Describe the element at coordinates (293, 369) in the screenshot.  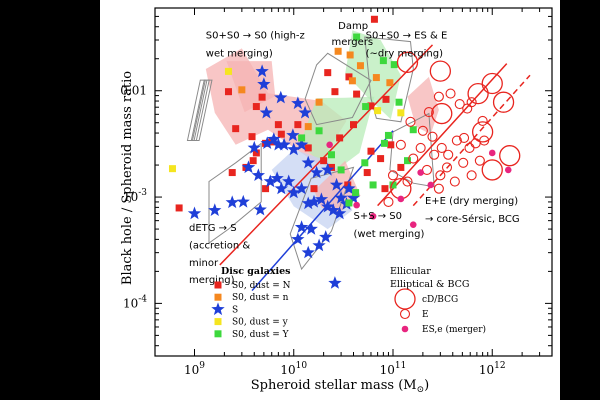
I see `x-tick-label: 1010` at that location.